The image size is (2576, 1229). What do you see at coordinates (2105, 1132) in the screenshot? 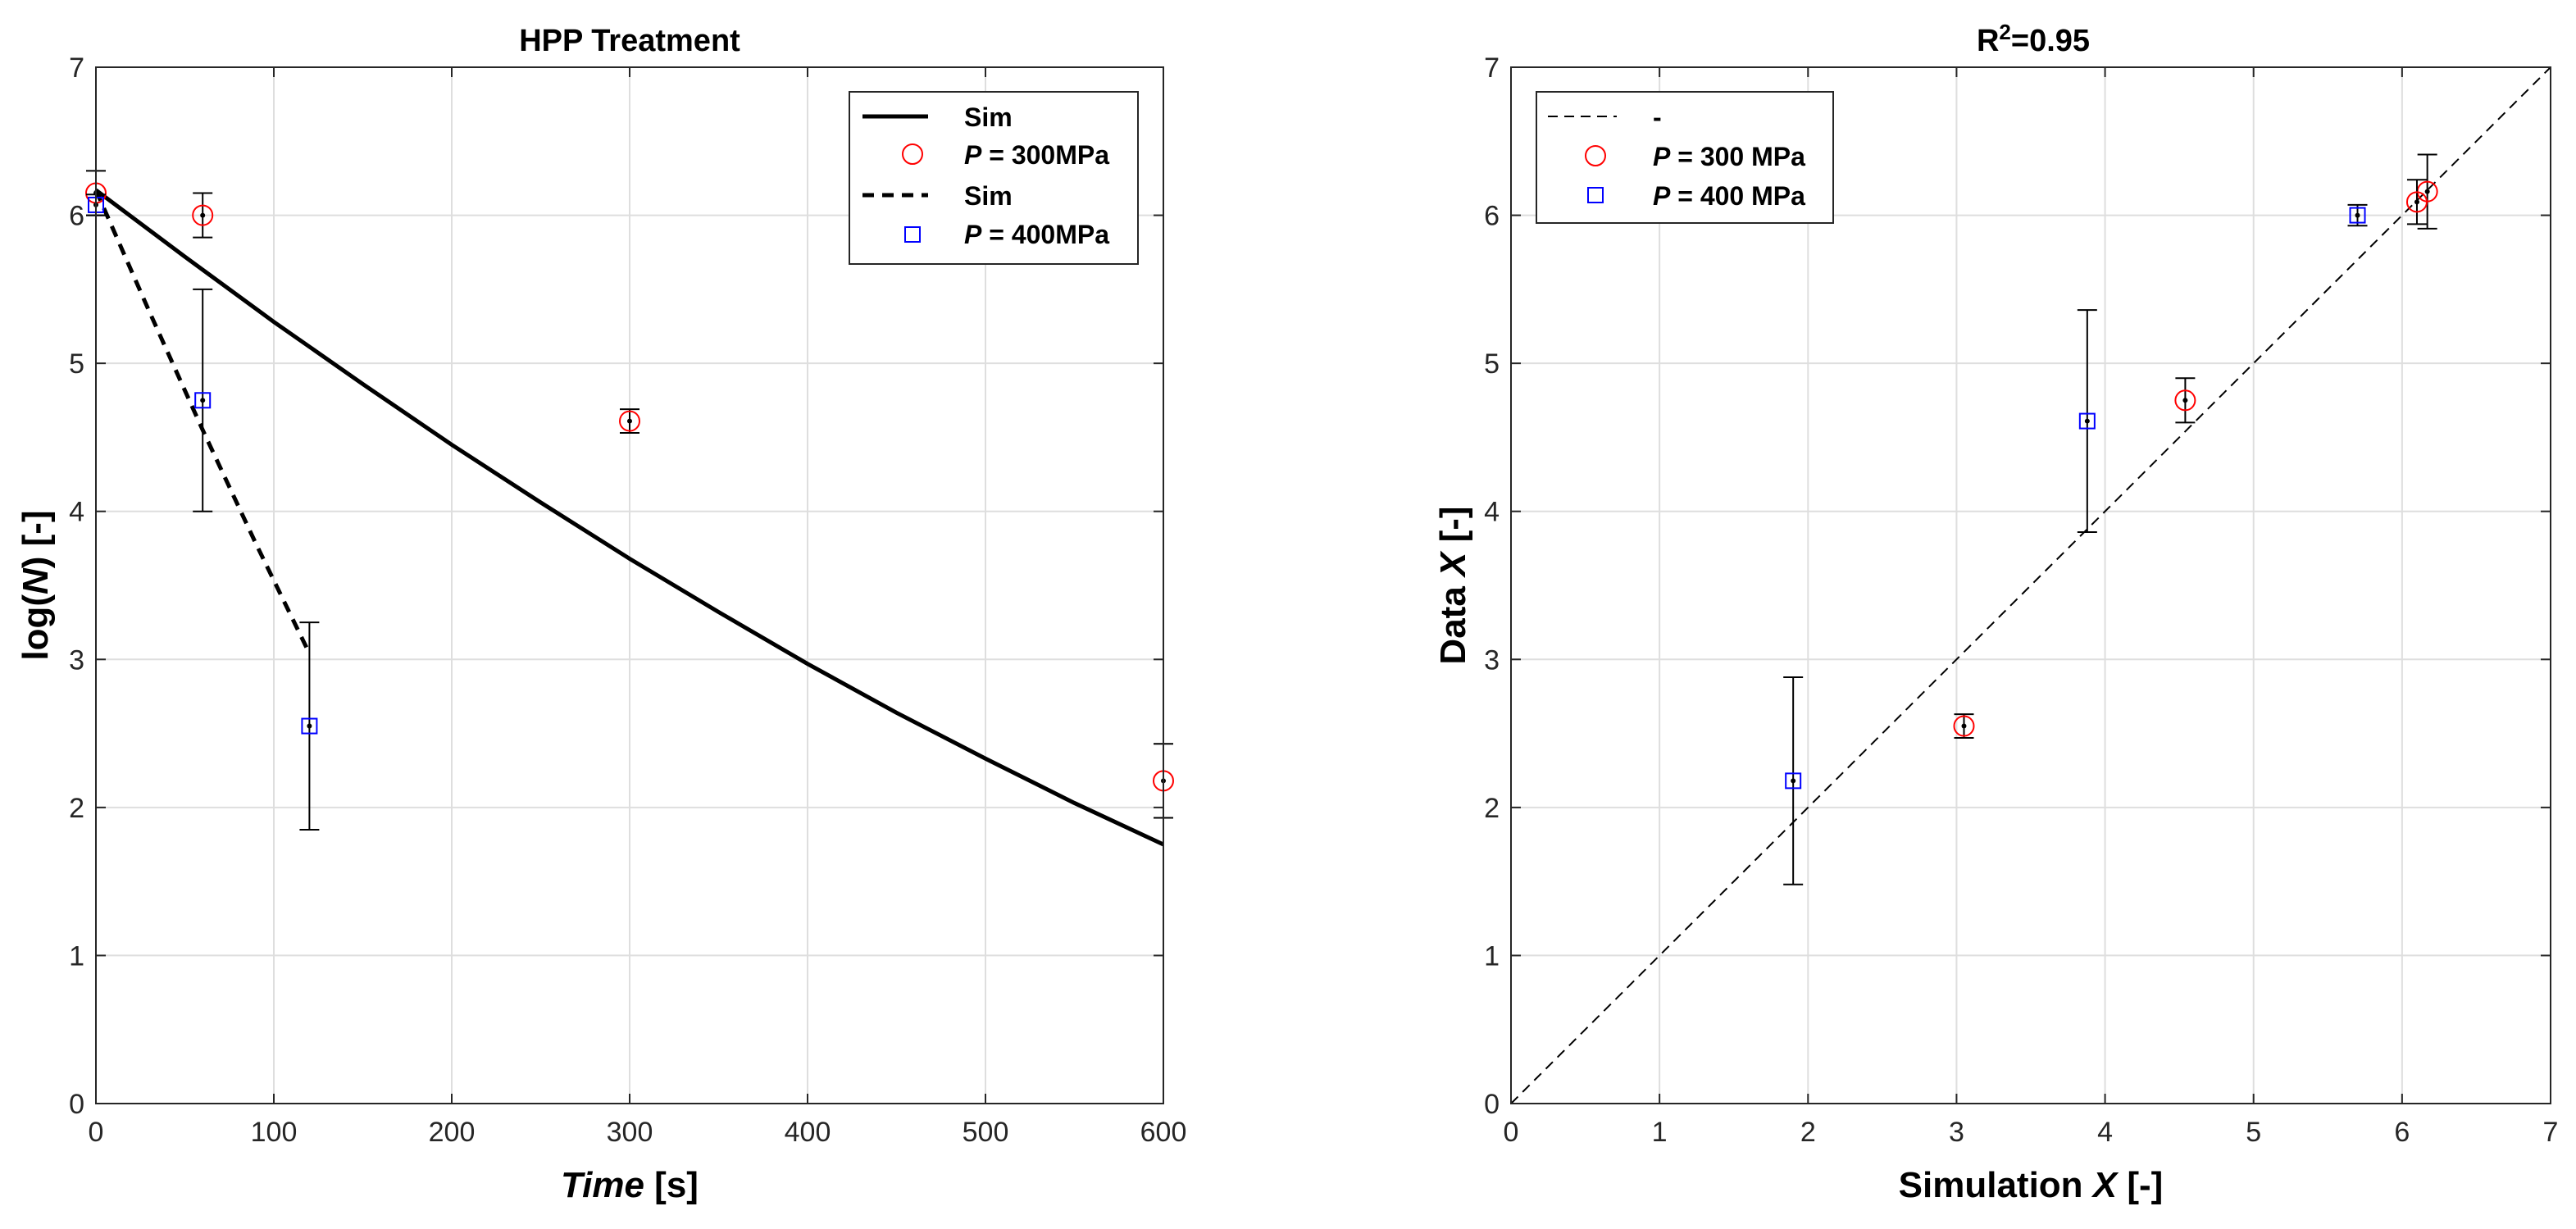
I see `x-tick-label: 4` at bounding box center [2105, 1132].